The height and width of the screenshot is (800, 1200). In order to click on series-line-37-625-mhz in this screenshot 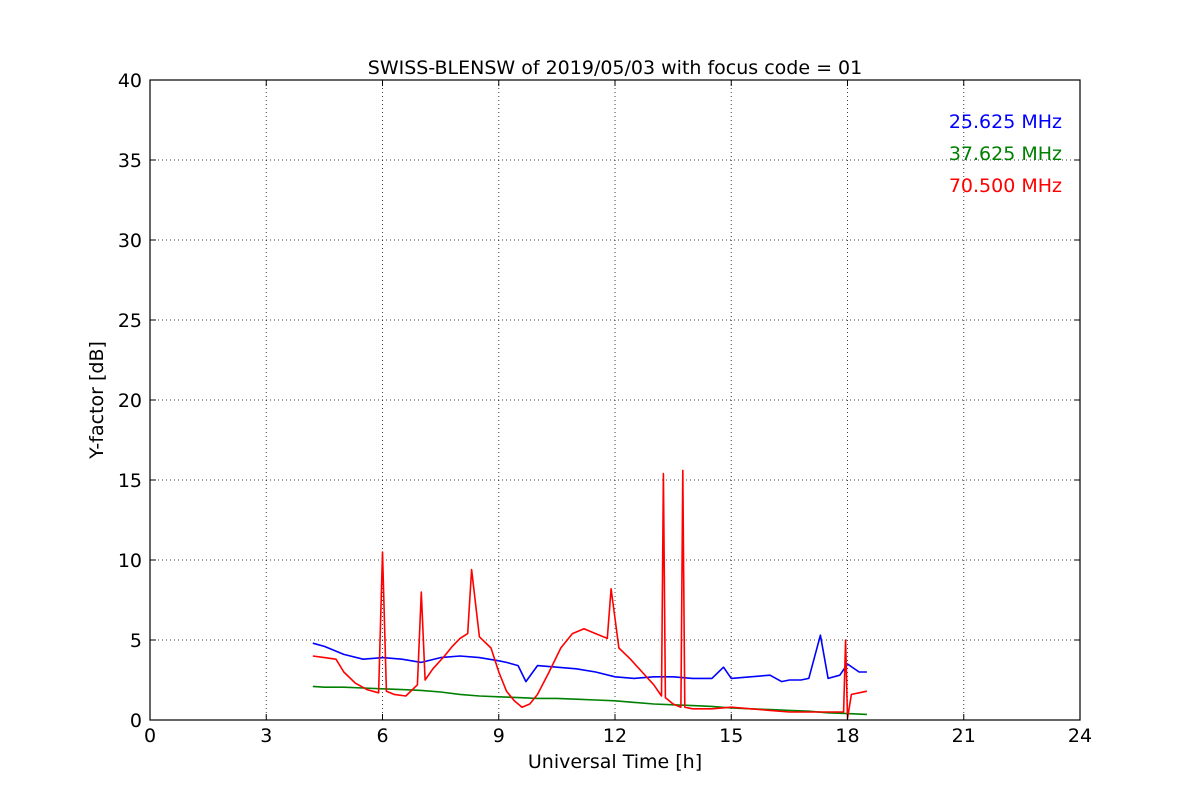, I will do `click(589, 700)`.